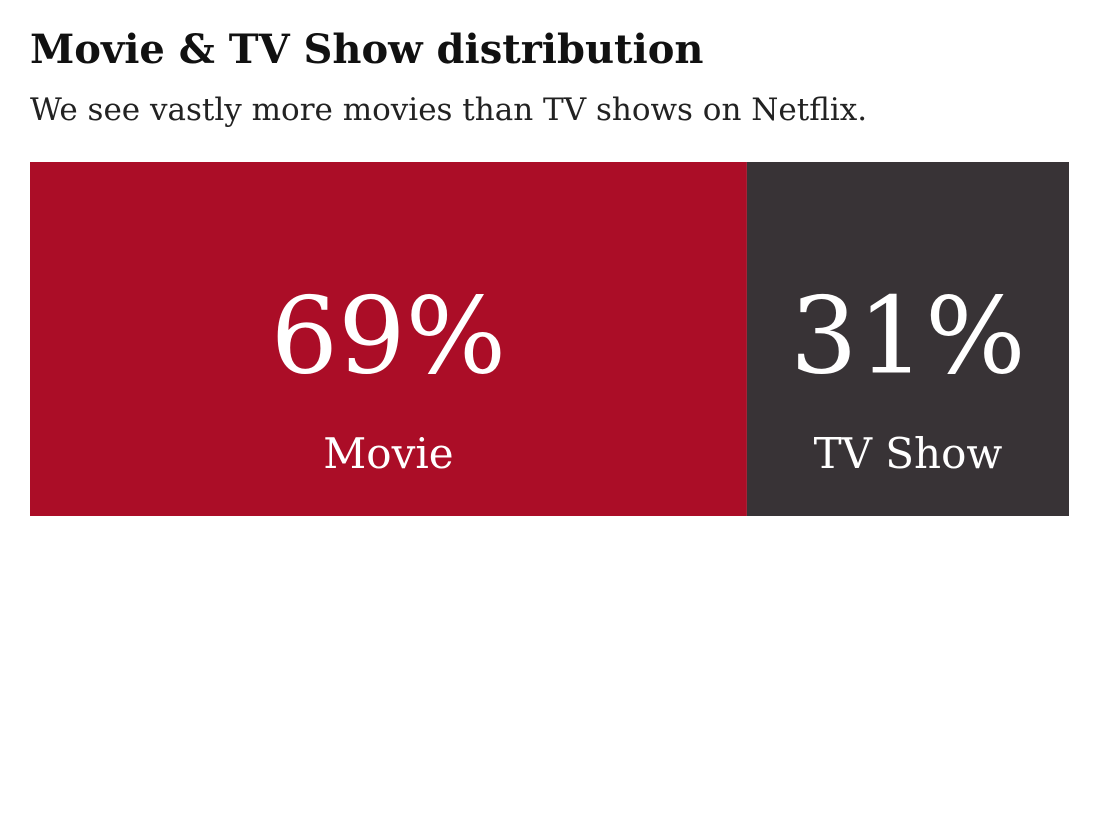 This screenshot has height=826, width=1100. I want to click on category-label-movie: Movie, so click(388, 453).